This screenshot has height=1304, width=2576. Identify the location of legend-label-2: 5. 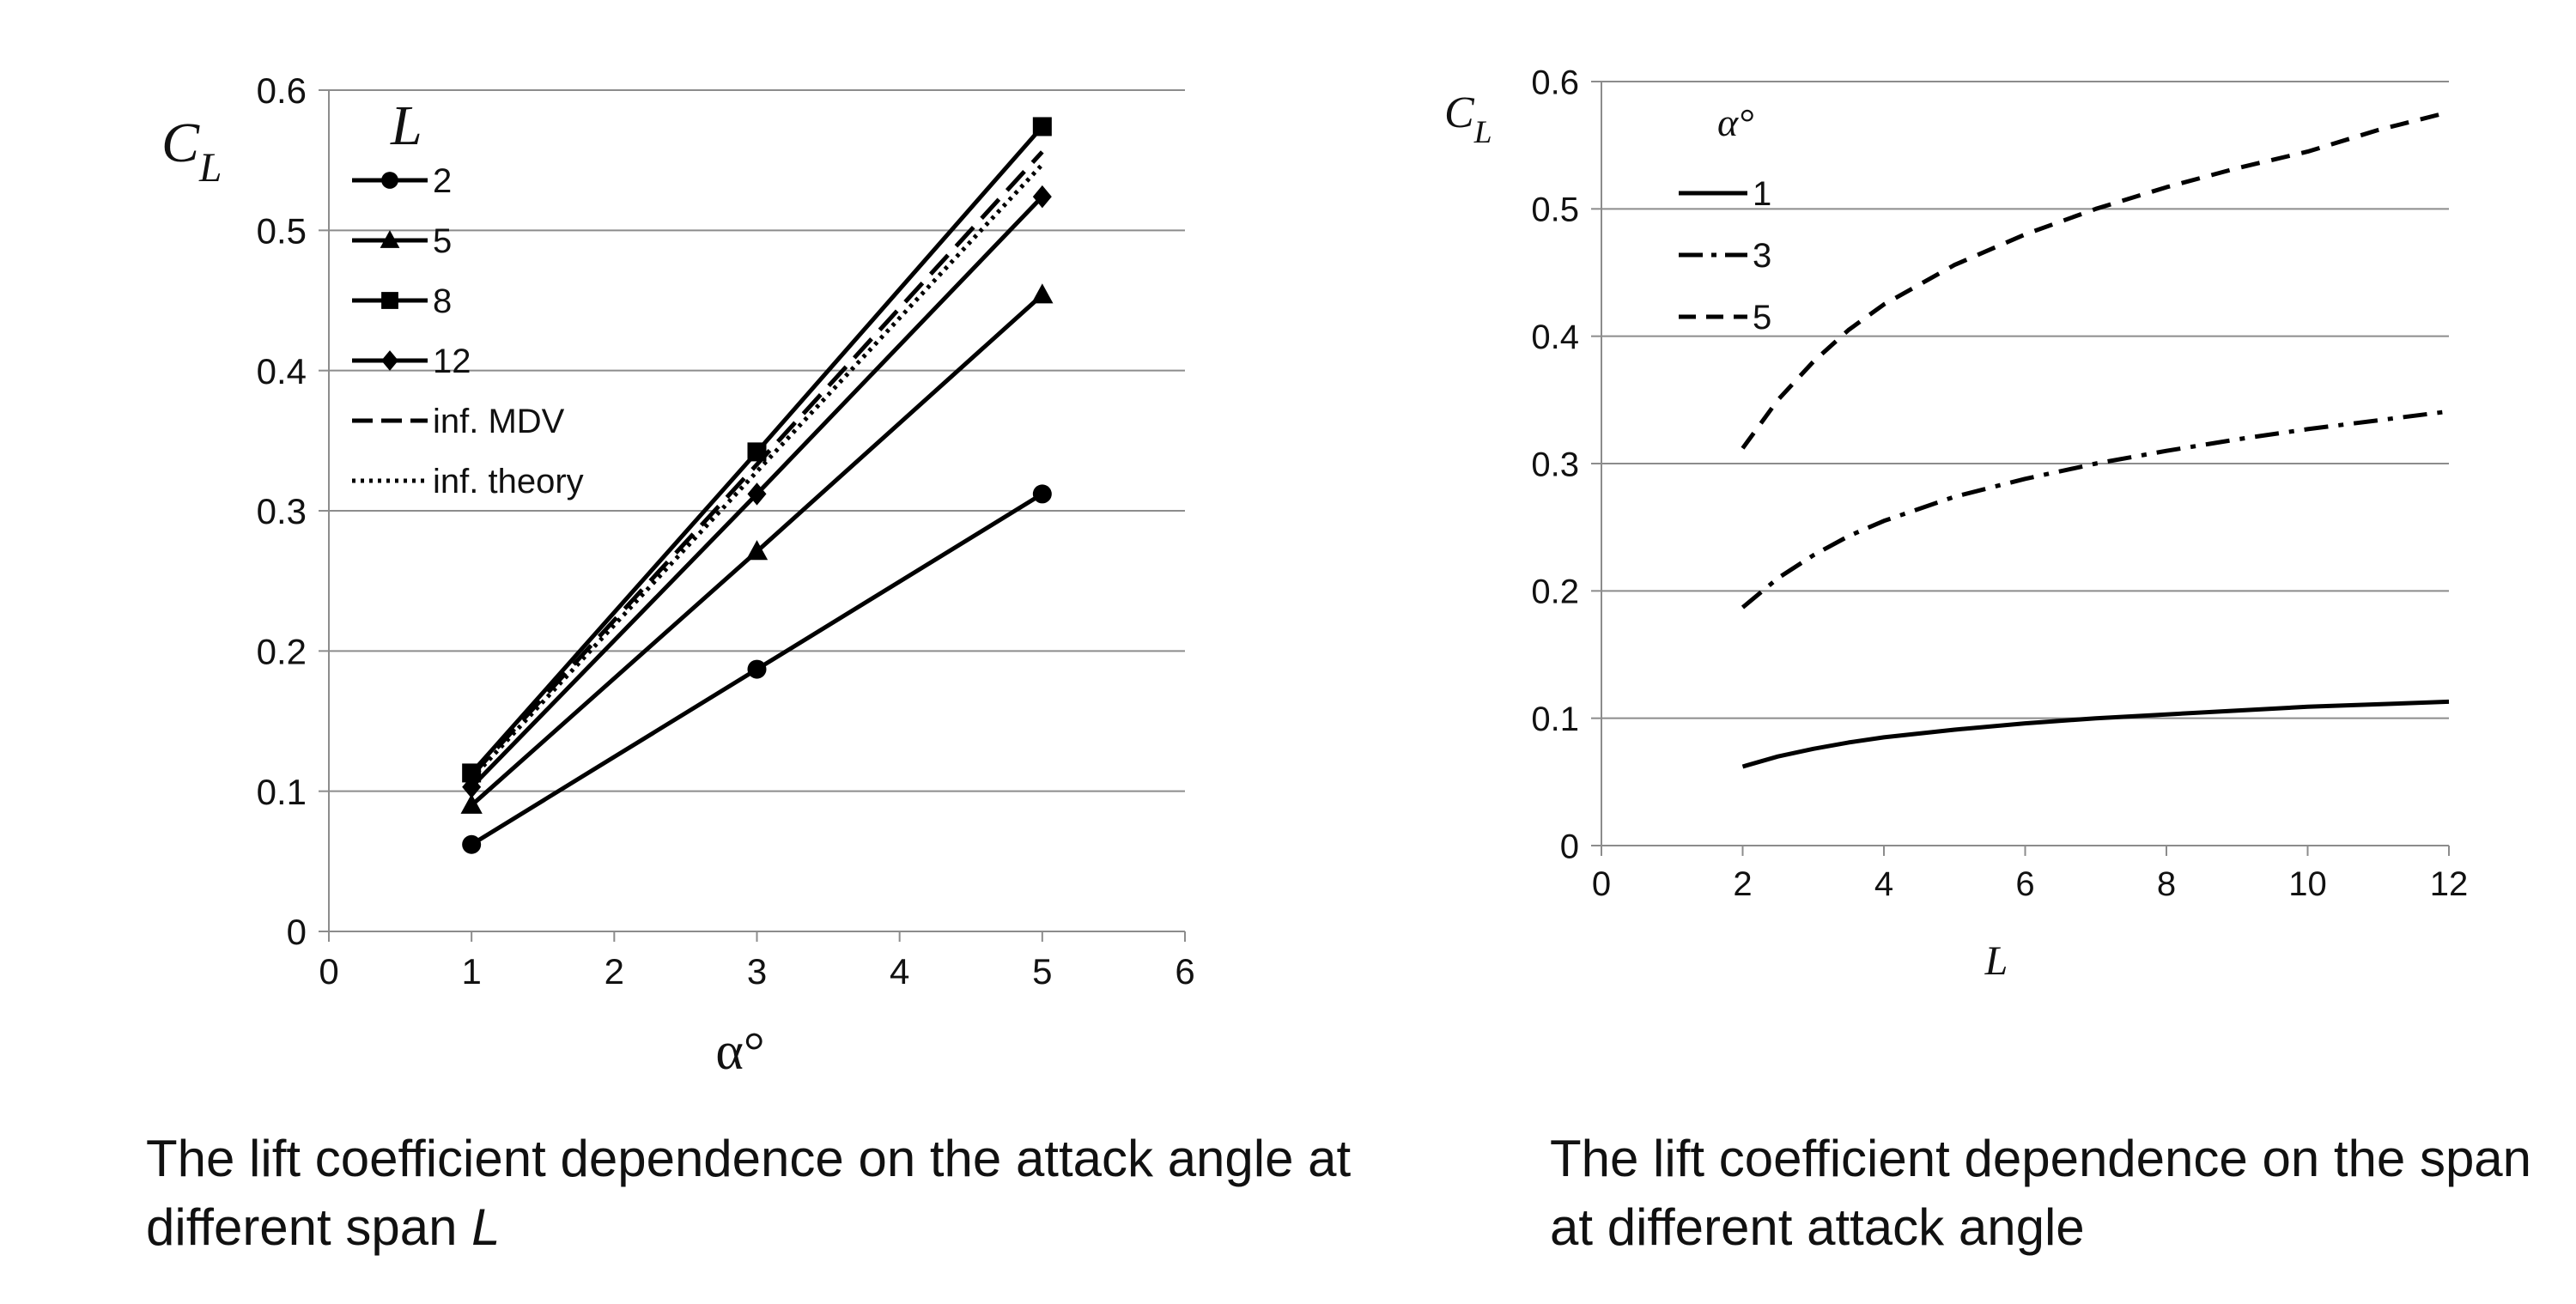
(1762, 318).